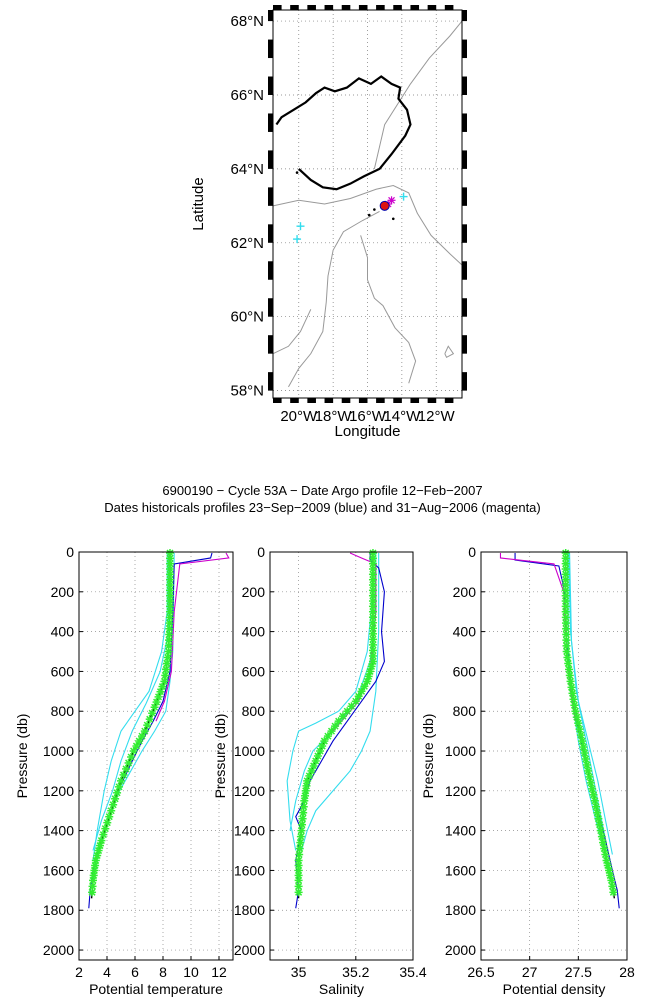  I want to click on temperature-panel-ytick-label: 600, so click(63, 671).